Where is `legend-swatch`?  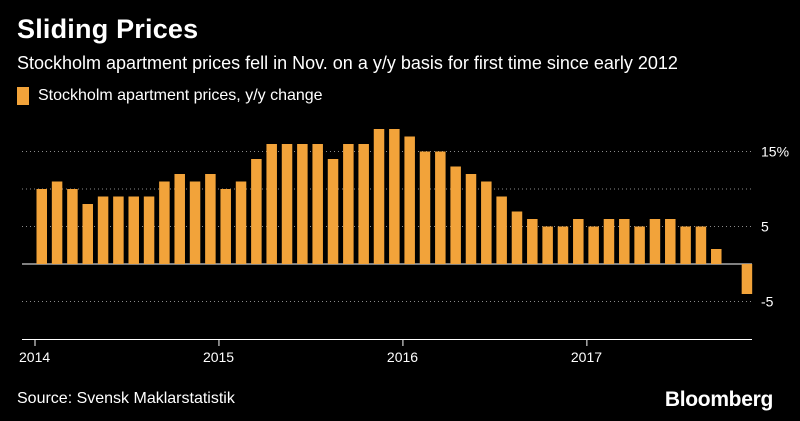
legend-swatch is located at coordinates (23, 96).